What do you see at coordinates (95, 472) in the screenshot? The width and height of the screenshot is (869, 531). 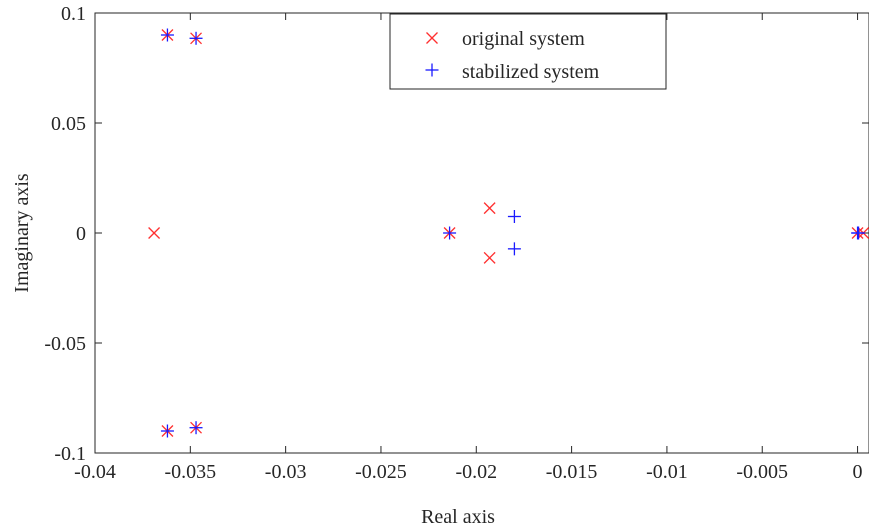 I see `x-tick-label: -0.04` at bounding box center [95, 472].